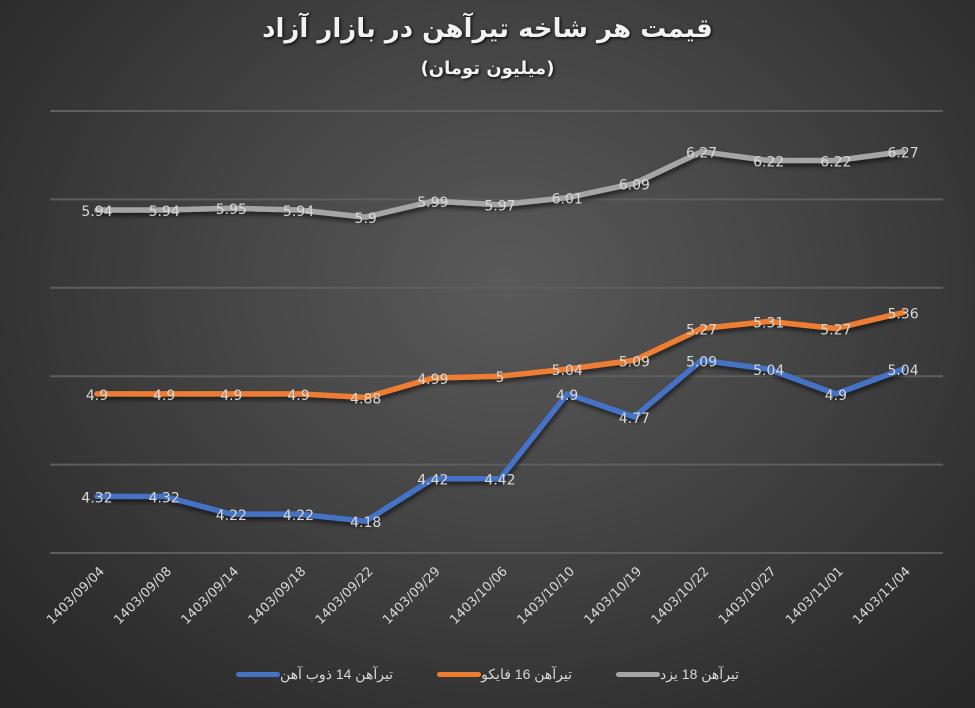 The image size is (975, 708). What do you see at coordinates (634, 419) in the screenshot?
I see `data-label: 4.77` at bounding box center [634, 419].